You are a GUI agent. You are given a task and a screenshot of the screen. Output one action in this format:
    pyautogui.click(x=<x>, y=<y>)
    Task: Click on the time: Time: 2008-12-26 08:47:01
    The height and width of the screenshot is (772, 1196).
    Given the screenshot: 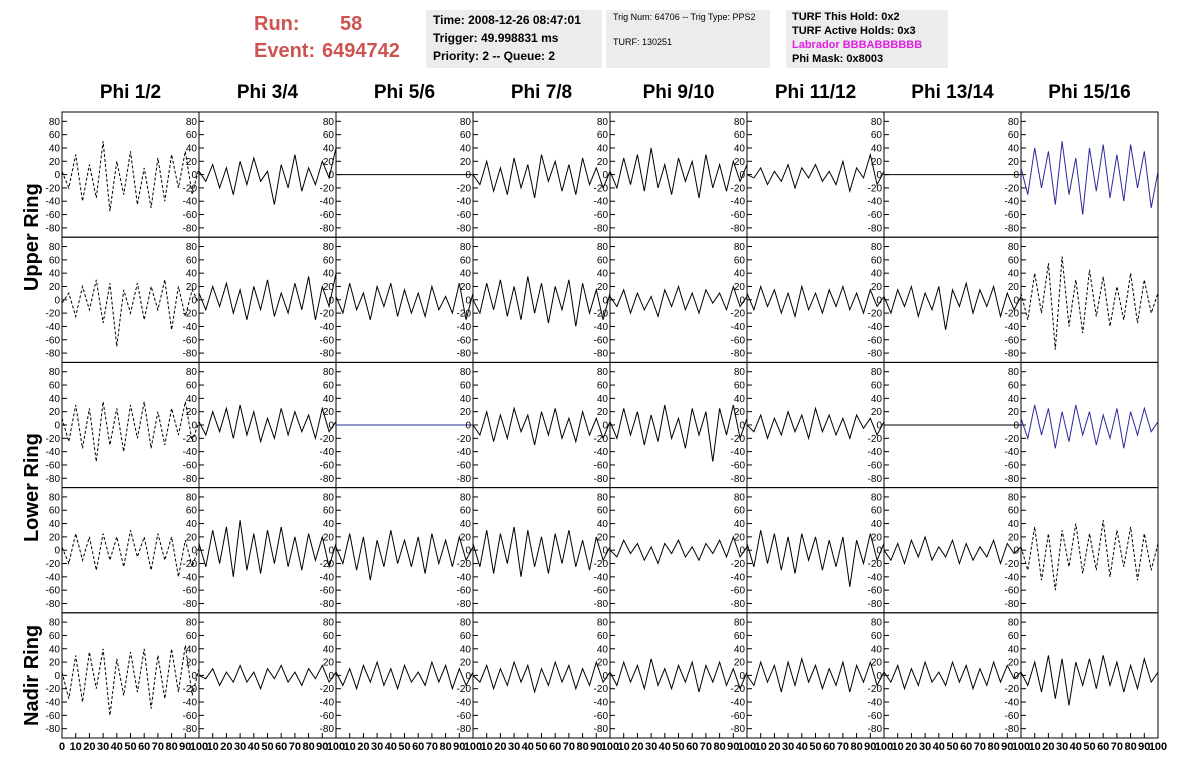 What is the action you would take?
    pyautogui.click(x=507, y=20)
    